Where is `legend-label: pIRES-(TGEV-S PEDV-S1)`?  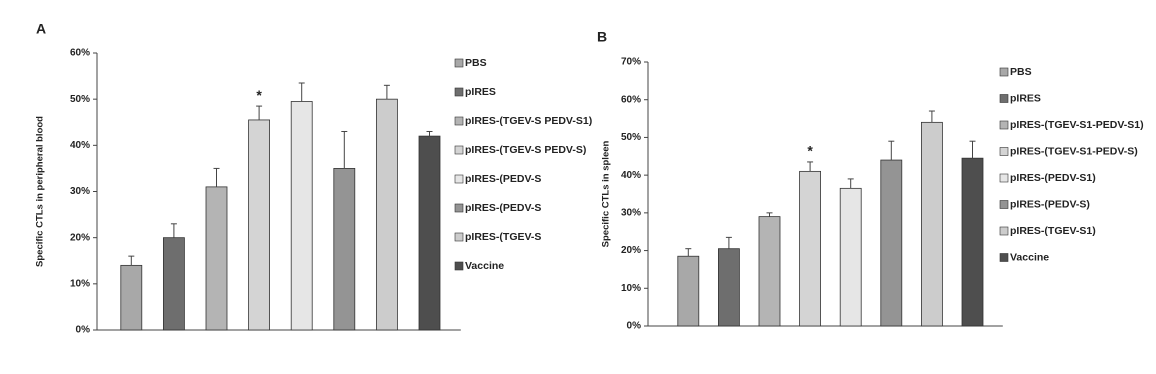 legend-label: pIRES-(TGEV-S PEDV-S1) is located at coordinates (528, 121).